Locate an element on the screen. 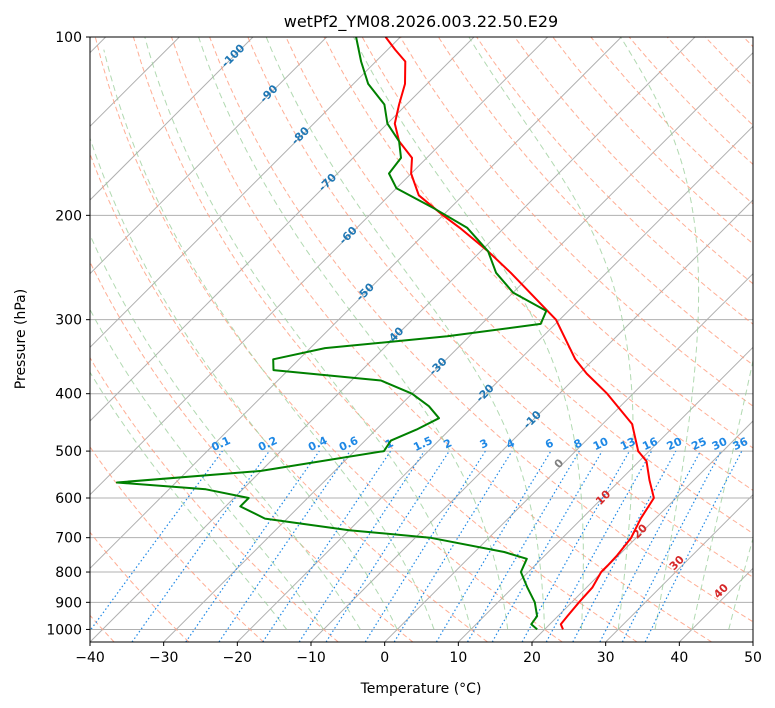  y-tick-label: 300 is located at coordinates (68, 321).